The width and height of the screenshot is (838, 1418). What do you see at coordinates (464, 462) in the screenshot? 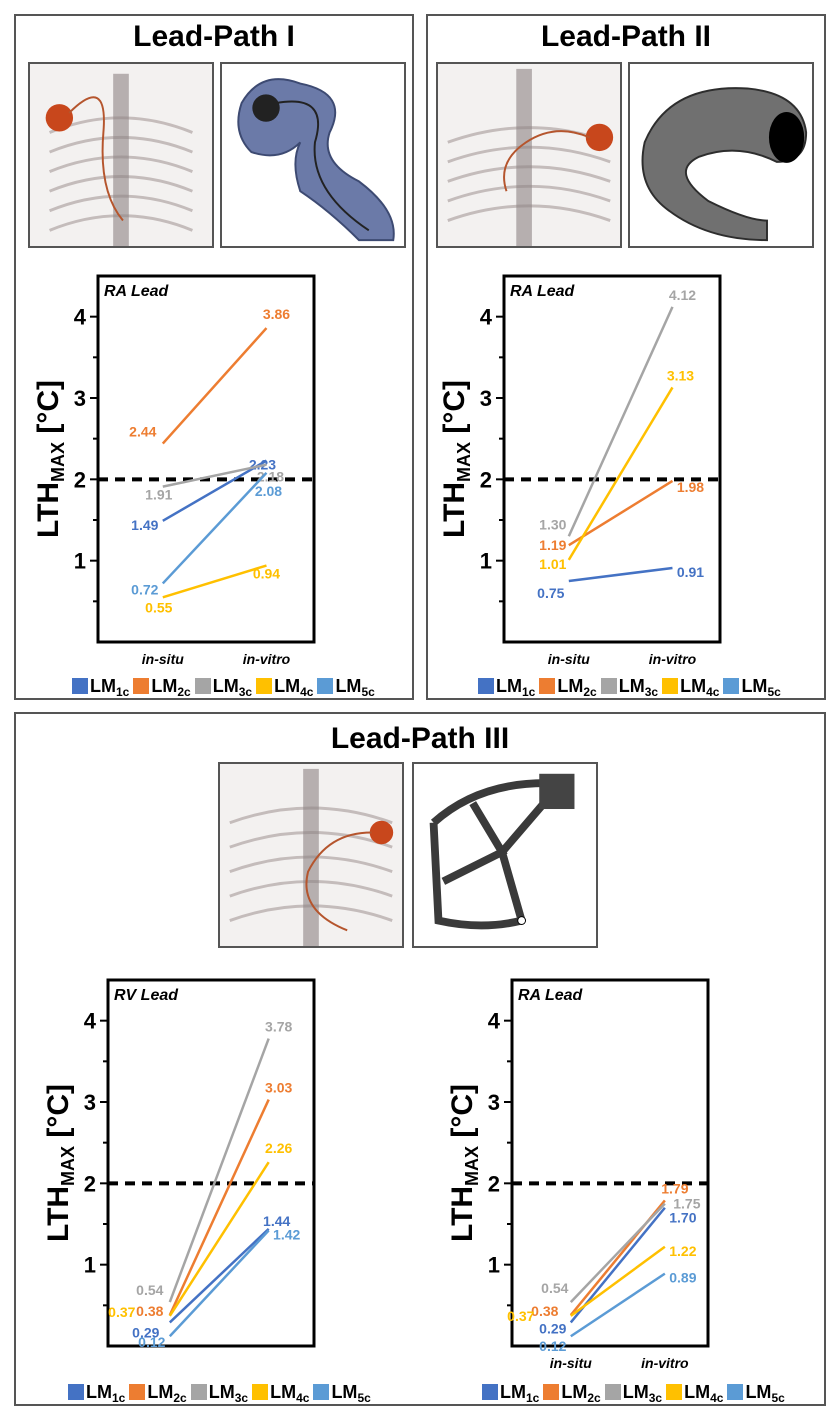
I see `y-axis-label-sub: MAX` at bounding box center [464, 462].